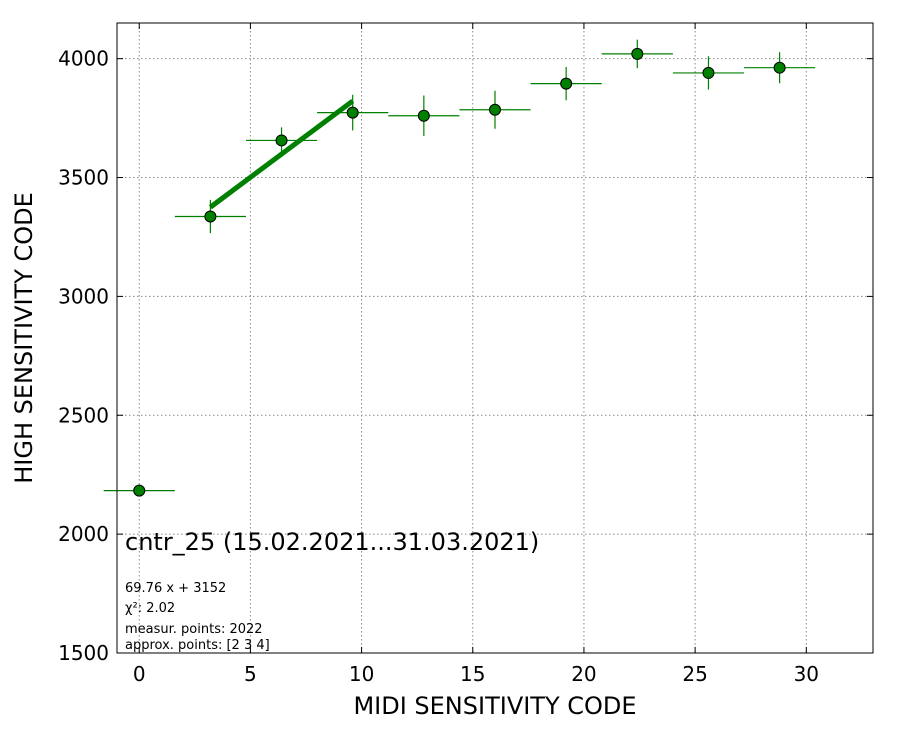  I want to click on x-tick-label: 15, so click(472, 674).